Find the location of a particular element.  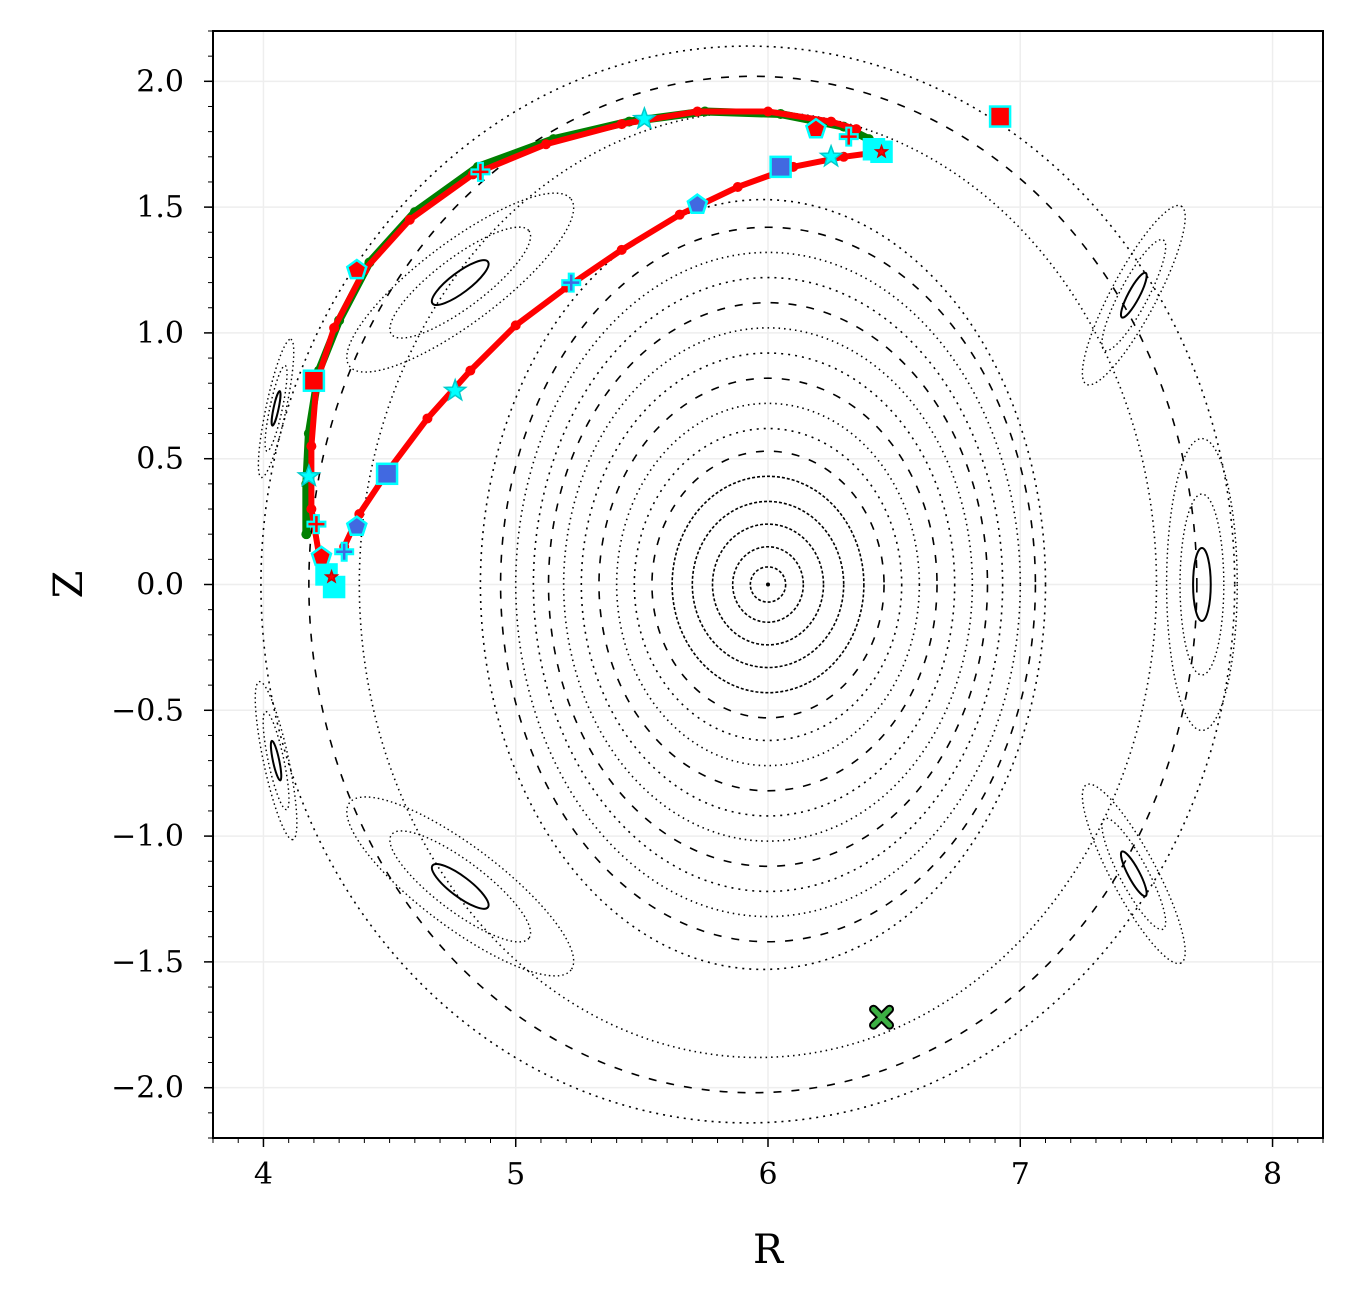

x-tick-label: 4 is located at coordinates (263, 1174).